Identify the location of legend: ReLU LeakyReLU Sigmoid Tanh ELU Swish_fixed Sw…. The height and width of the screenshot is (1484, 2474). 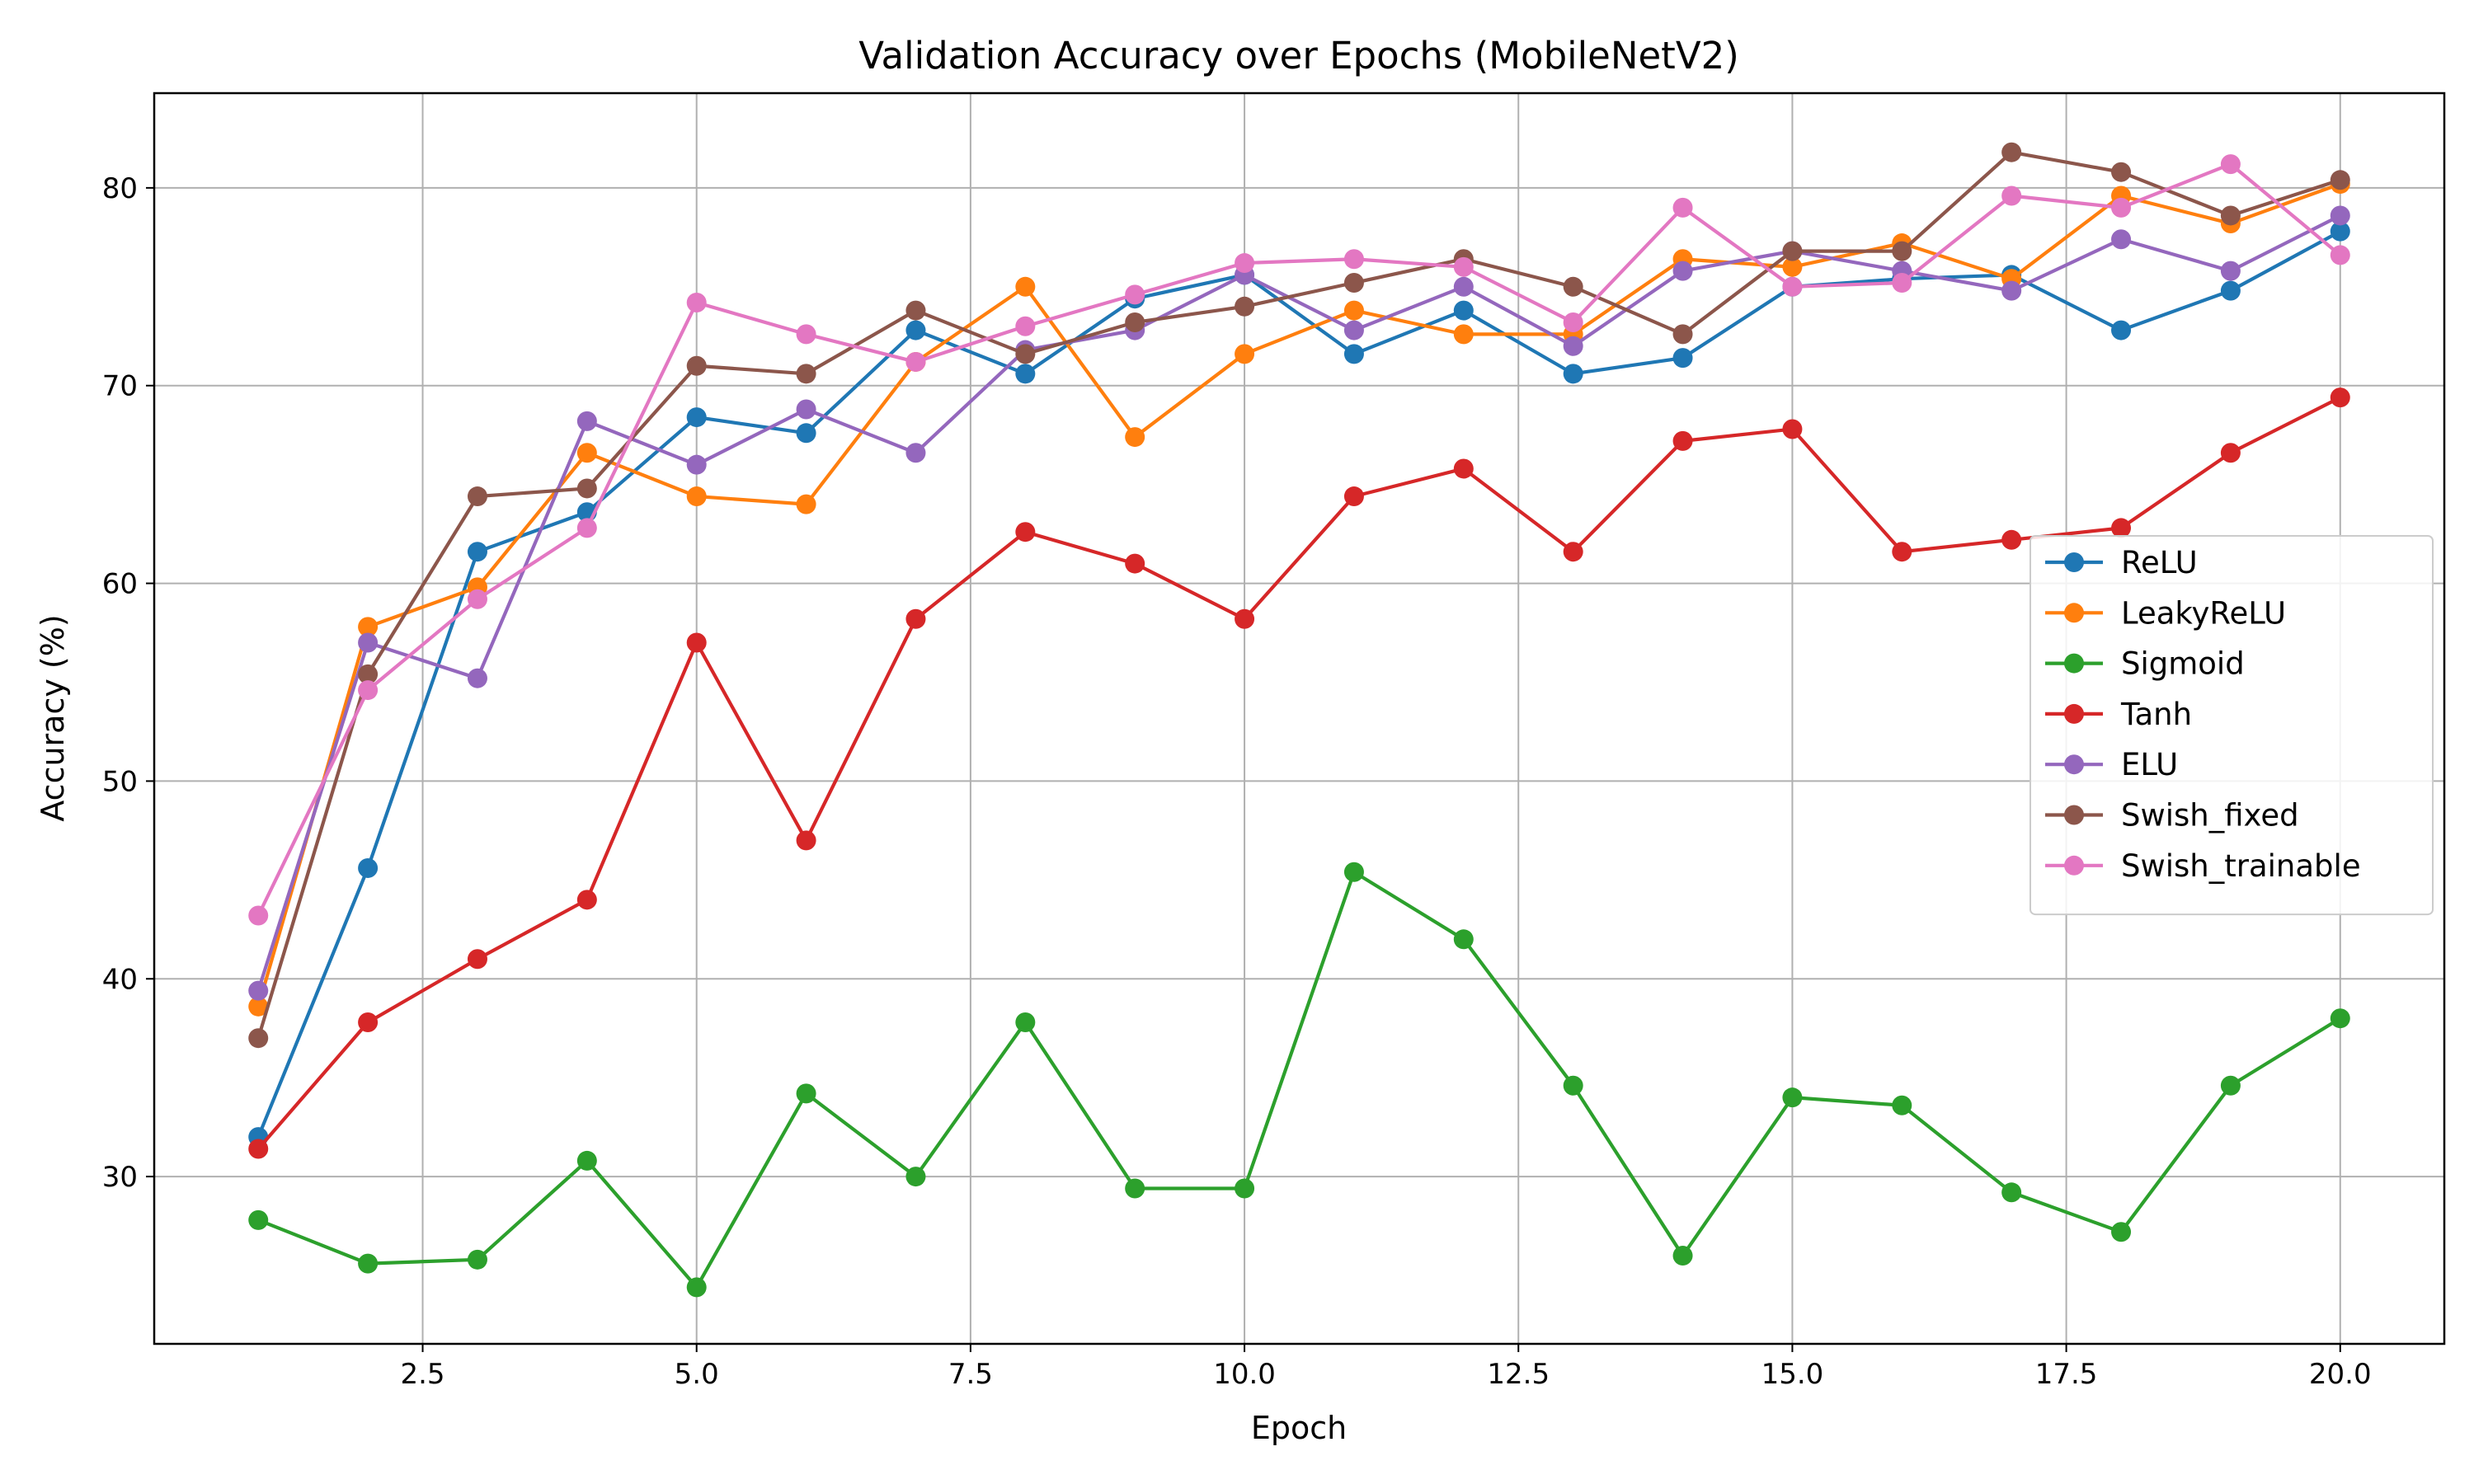
(2232, 725).